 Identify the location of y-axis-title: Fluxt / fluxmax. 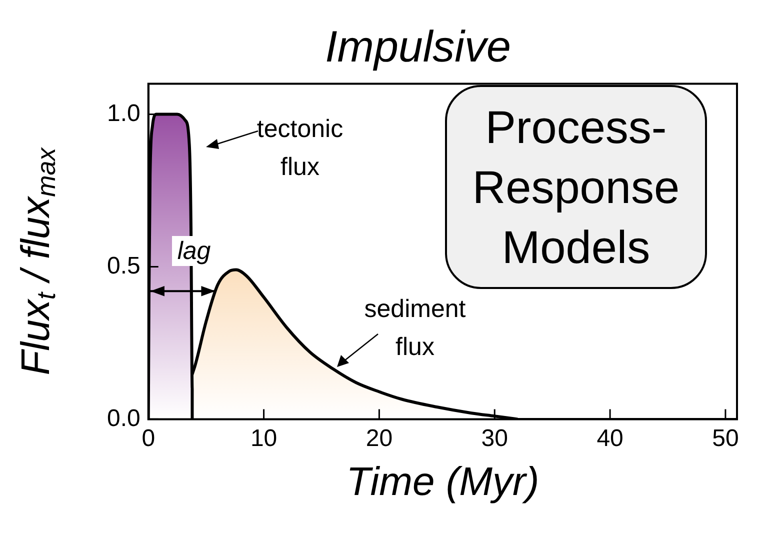
(38, 261).